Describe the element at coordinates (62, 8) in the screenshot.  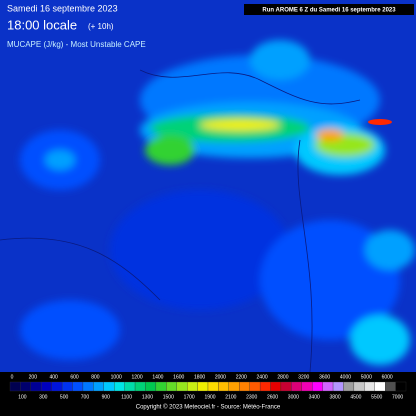
I see `forecast-date: Samedi 16 septembre 2023` at that location.